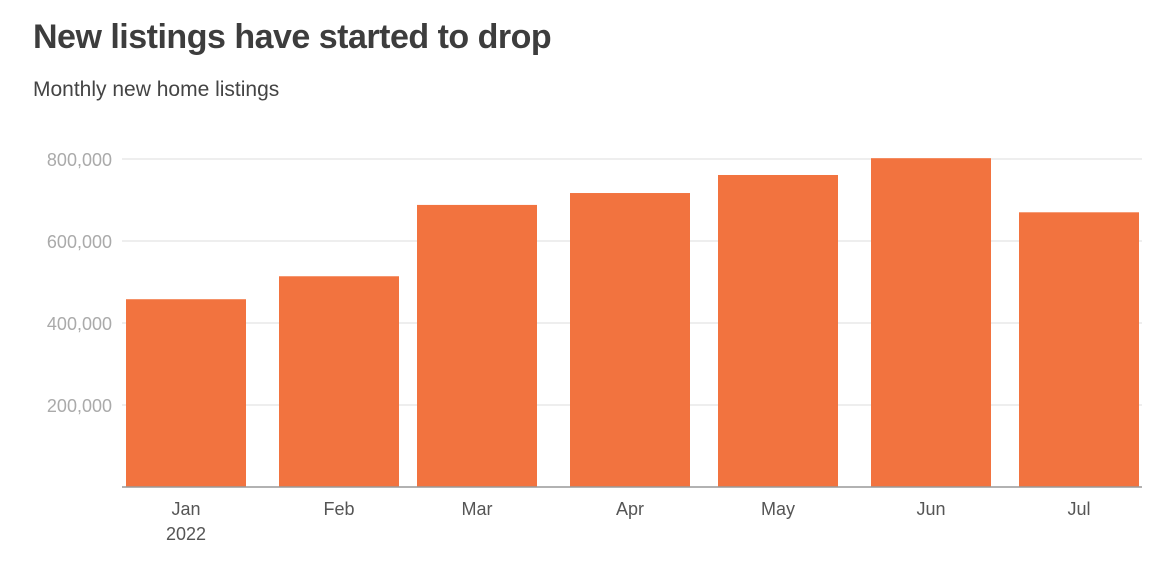 The image size is (1171, 571). I want to click on x-tick-label: May, so click(778, 509).